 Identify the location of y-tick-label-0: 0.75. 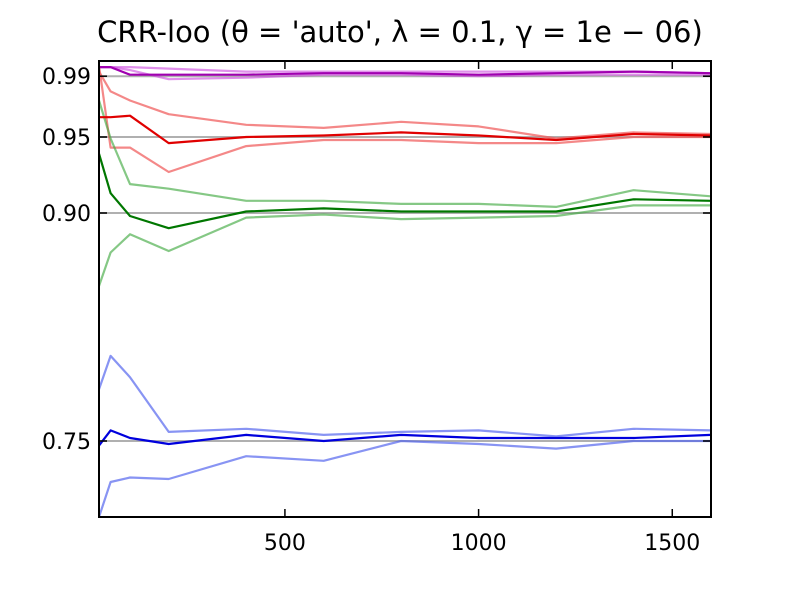
(66, 442).